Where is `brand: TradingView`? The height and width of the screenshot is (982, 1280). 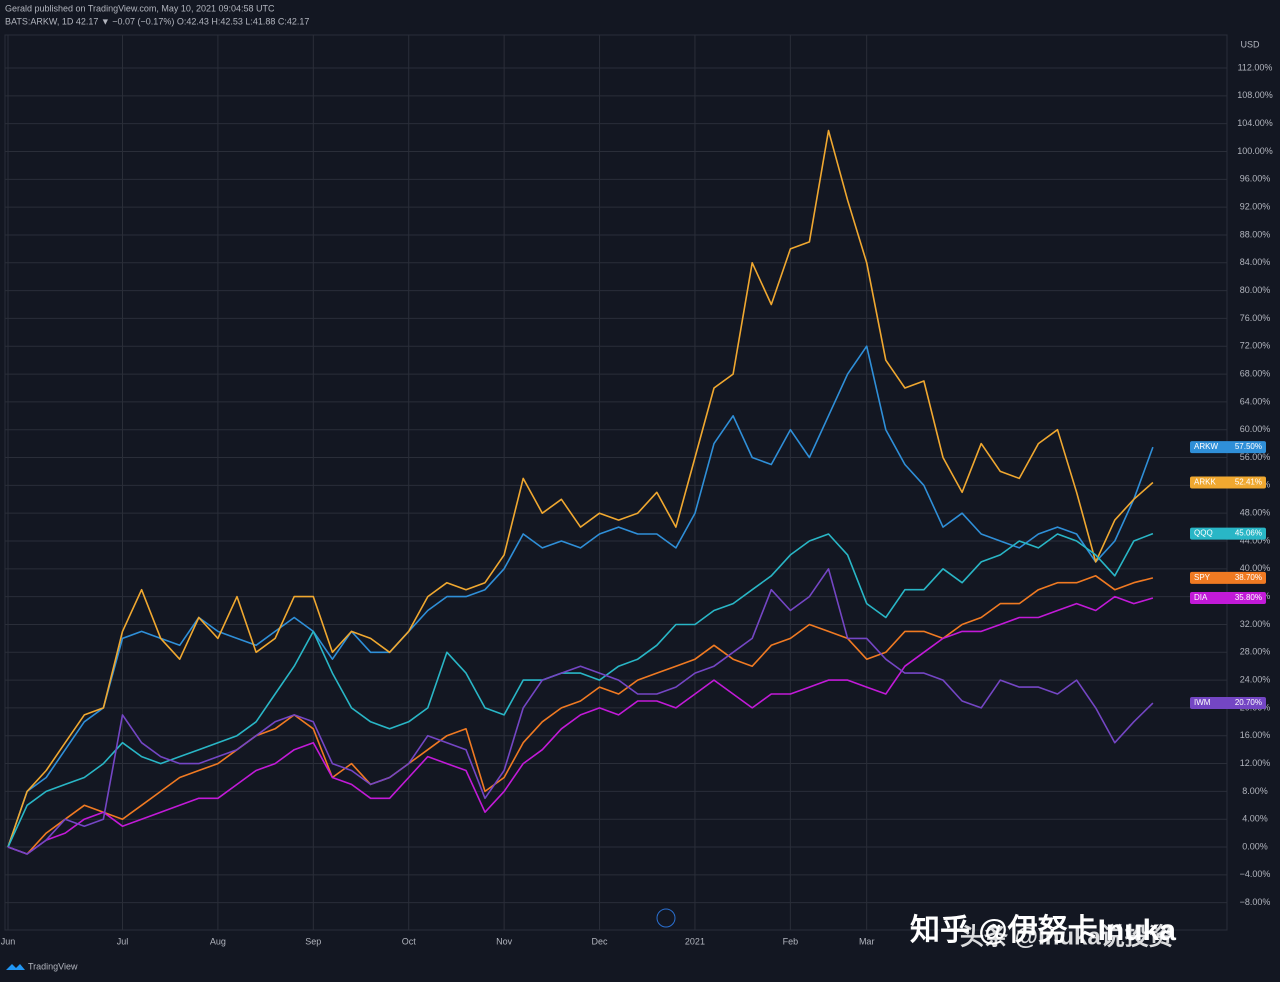 brand: TradingView is located at coordinates (53, 966).